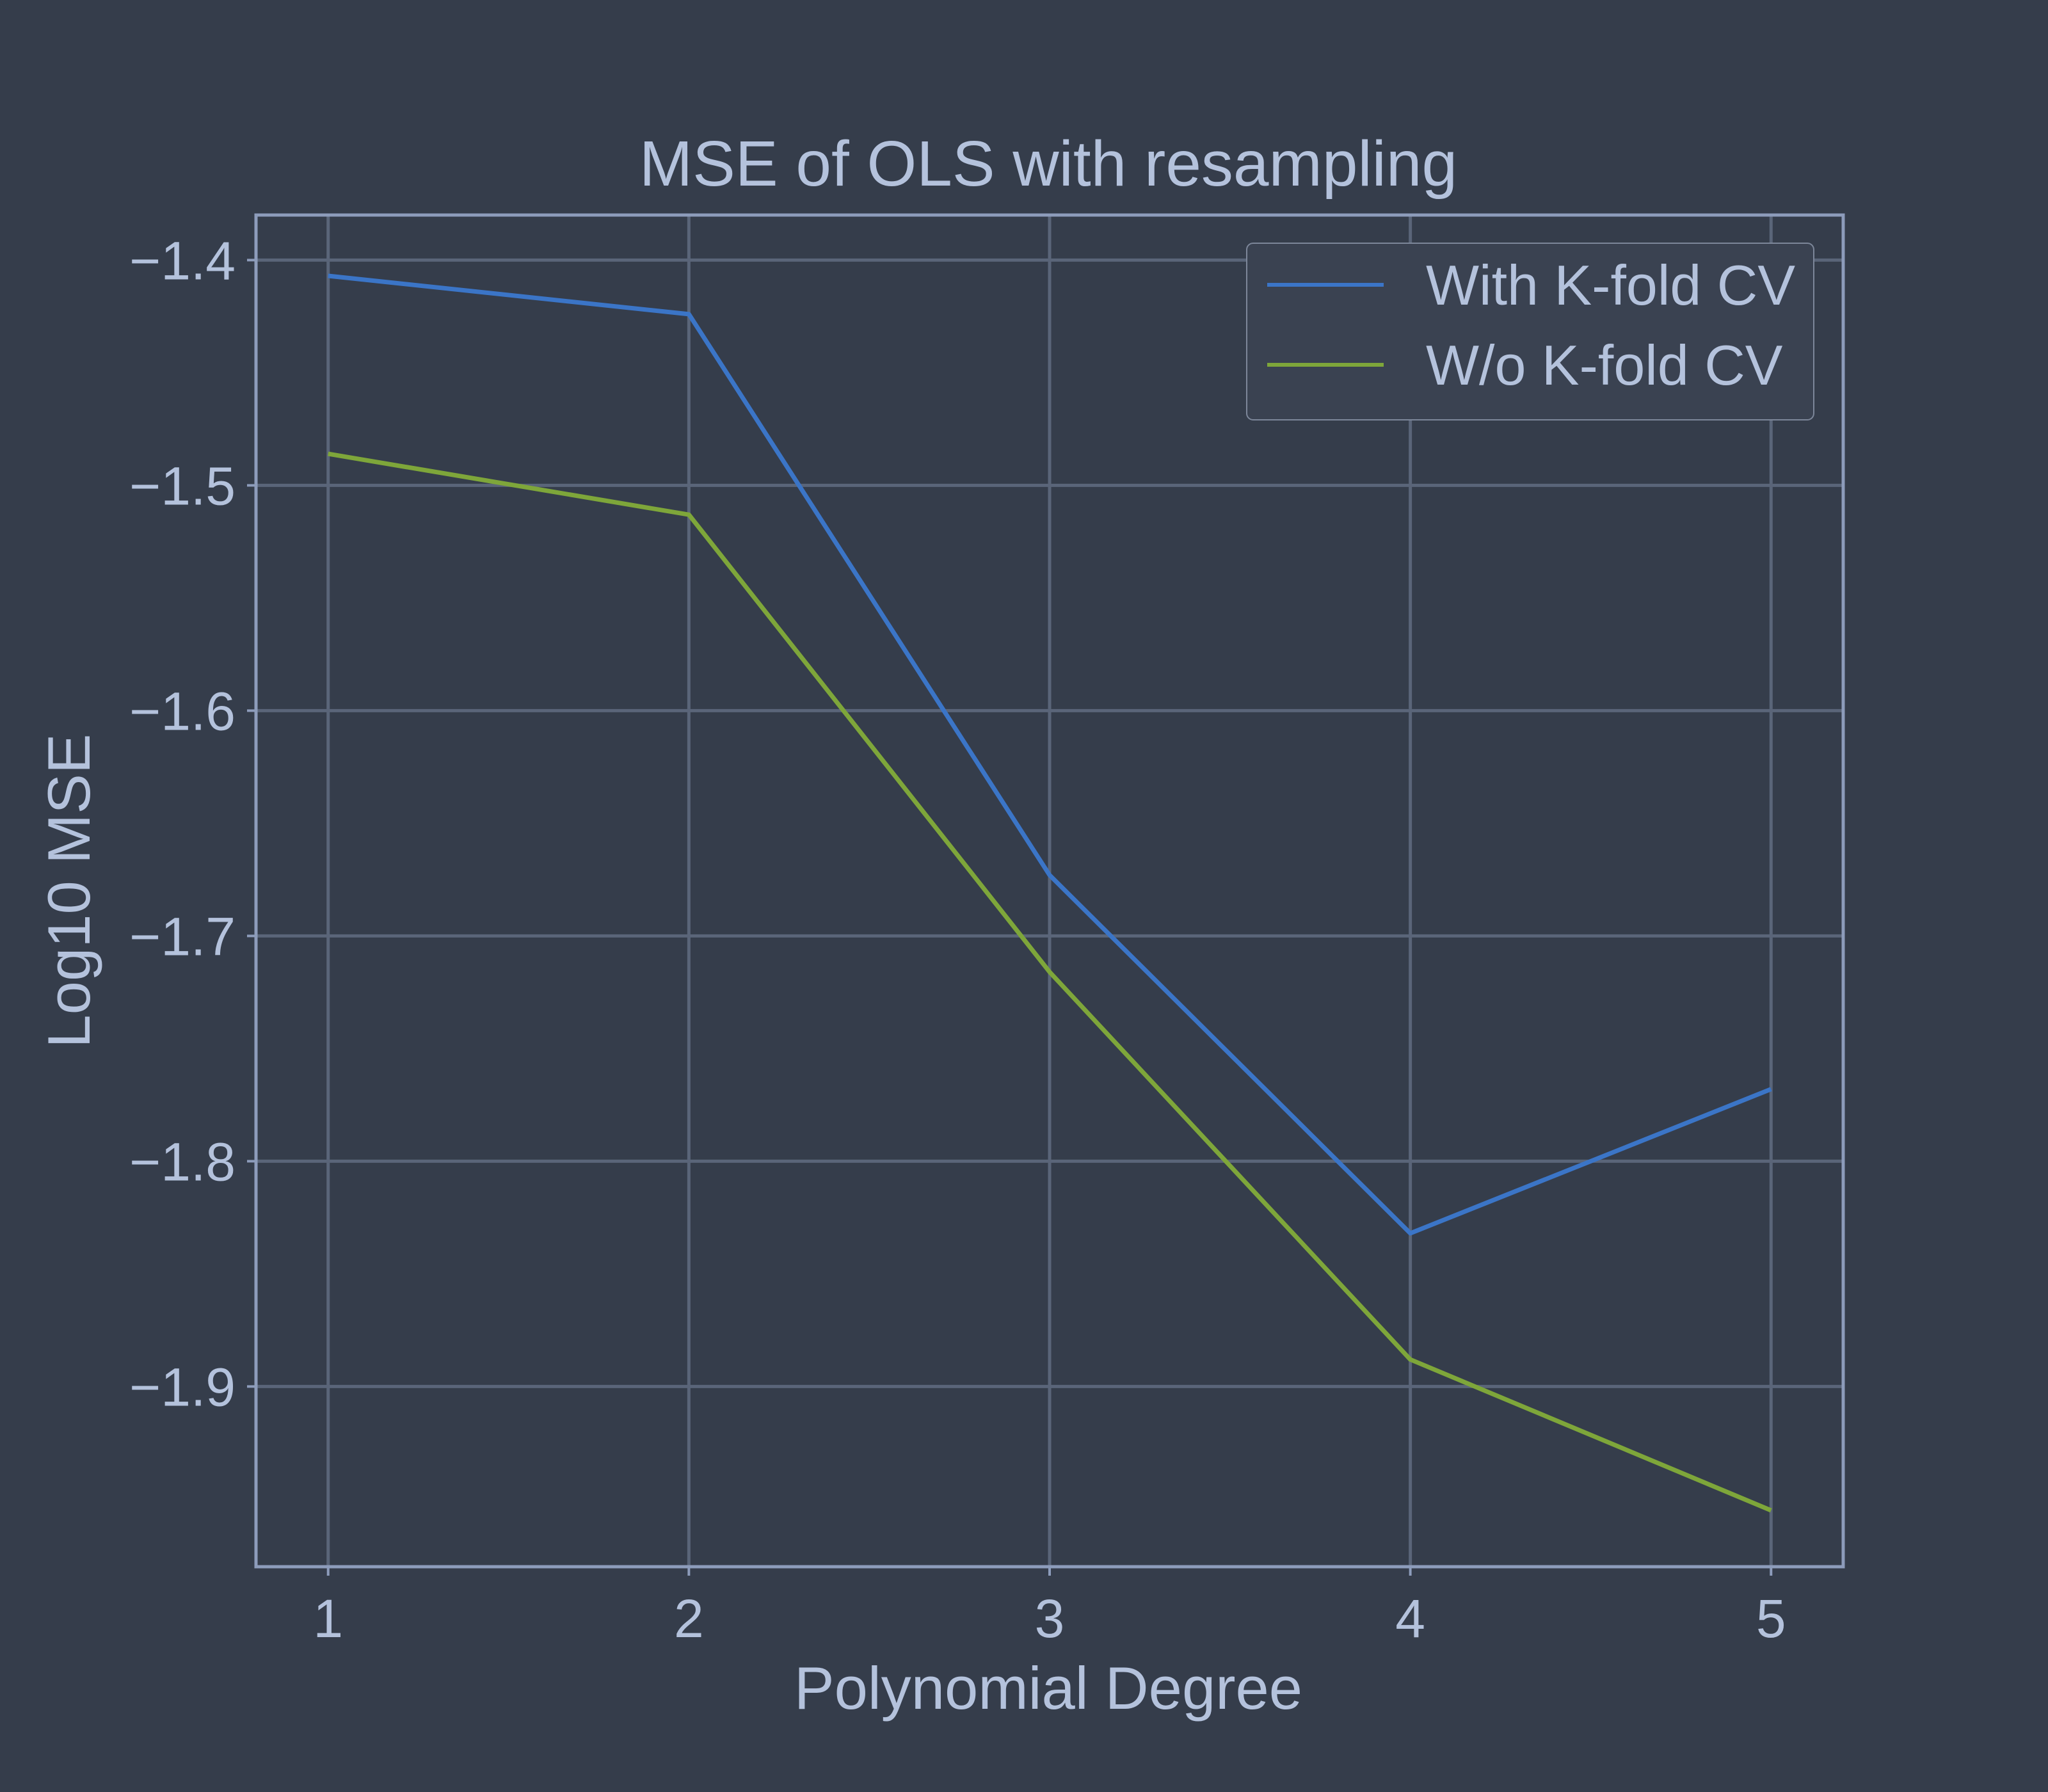 Image resolution: width=2048 pixels, height=1792 pixels. I want to click on x-tick-label-3: 3, so click(1050, 1618).